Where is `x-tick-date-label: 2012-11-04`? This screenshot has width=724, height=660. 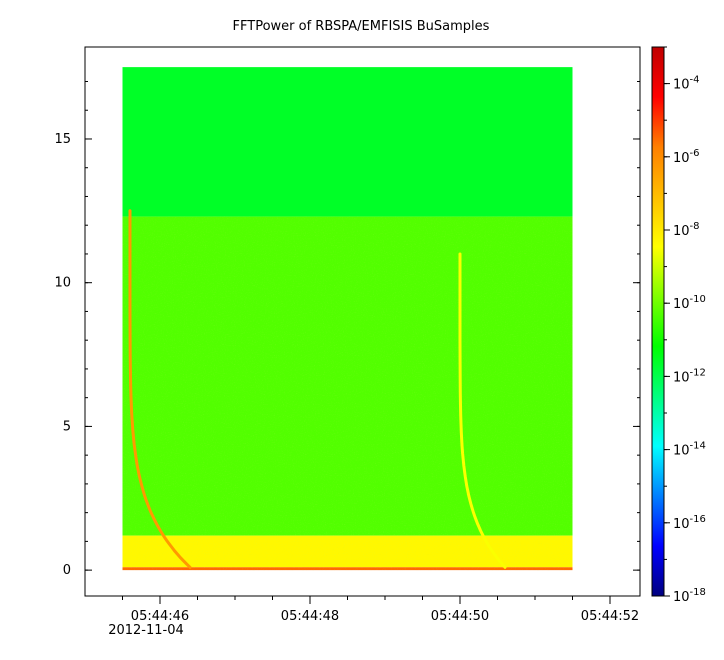
x-tick-date-label: 2012-11-04 is located at coordinates (146, 630).